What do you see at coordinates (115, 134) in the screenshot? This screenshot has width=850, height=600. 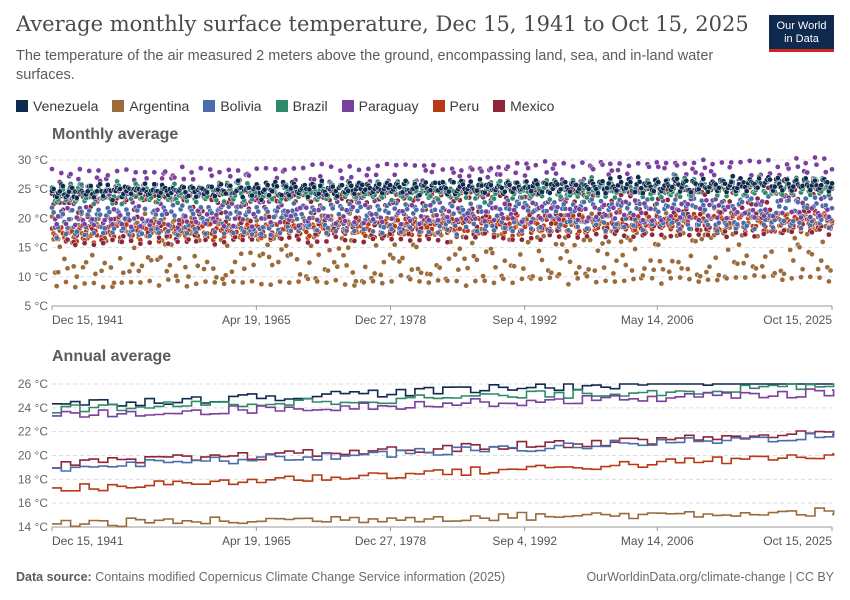 I see `monthly-panel-title: Monthly average` at bounding box center [115, 134].